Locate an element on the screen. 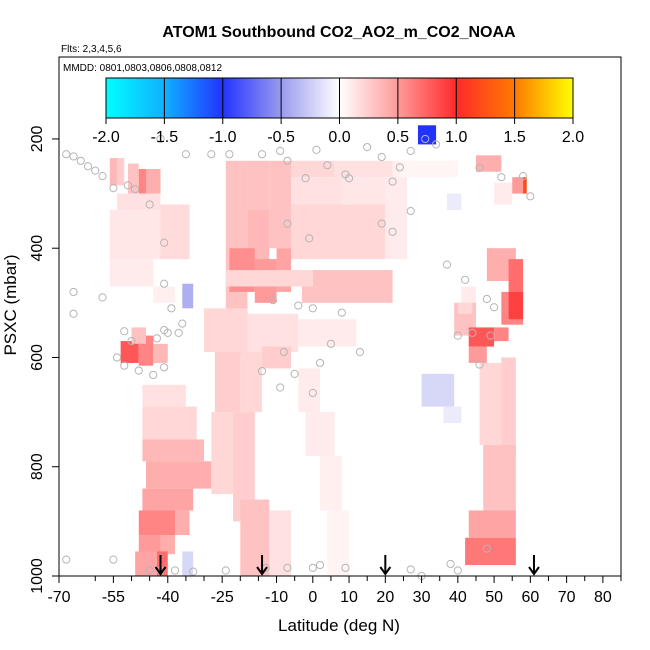  y-axis-label: PSXC (mbar) is located at coordinates (10, 304).